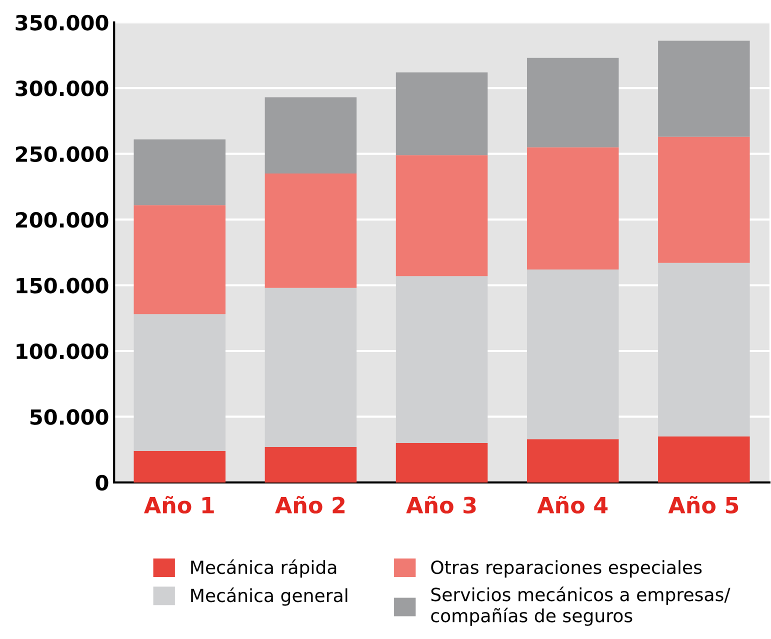 The image size is (771, 639). Describe the element at coordinates (269, 597) in the screenshot. I see `legend-label: Mecánica general` at that location.